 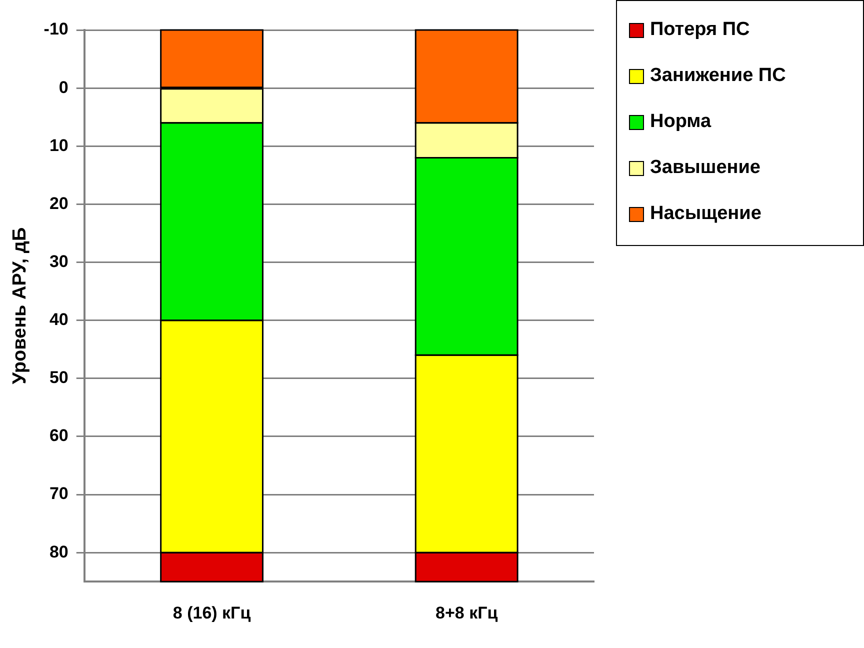 What do you see at coordinates (58, 203) in the screenshot?
I see `y-tick-label: 20` at bounding box center [58, 203].